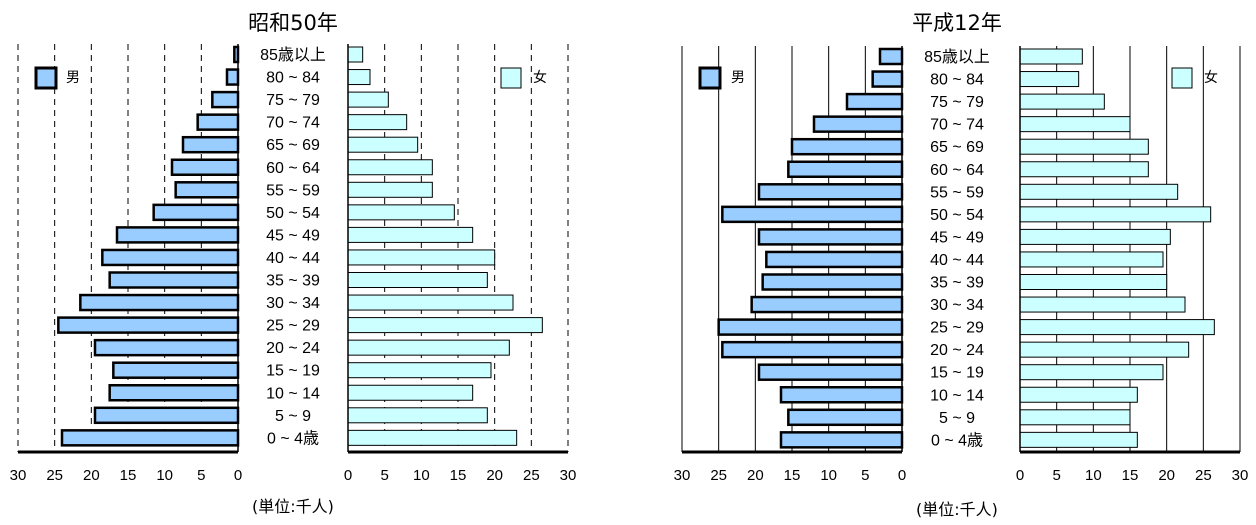 The height and width of the screenshot is (525, 1256). What do you see at coordinates (718, 475) in the screenshot?
I see `tick-label-male: 25` at bounding box center [718, 475].